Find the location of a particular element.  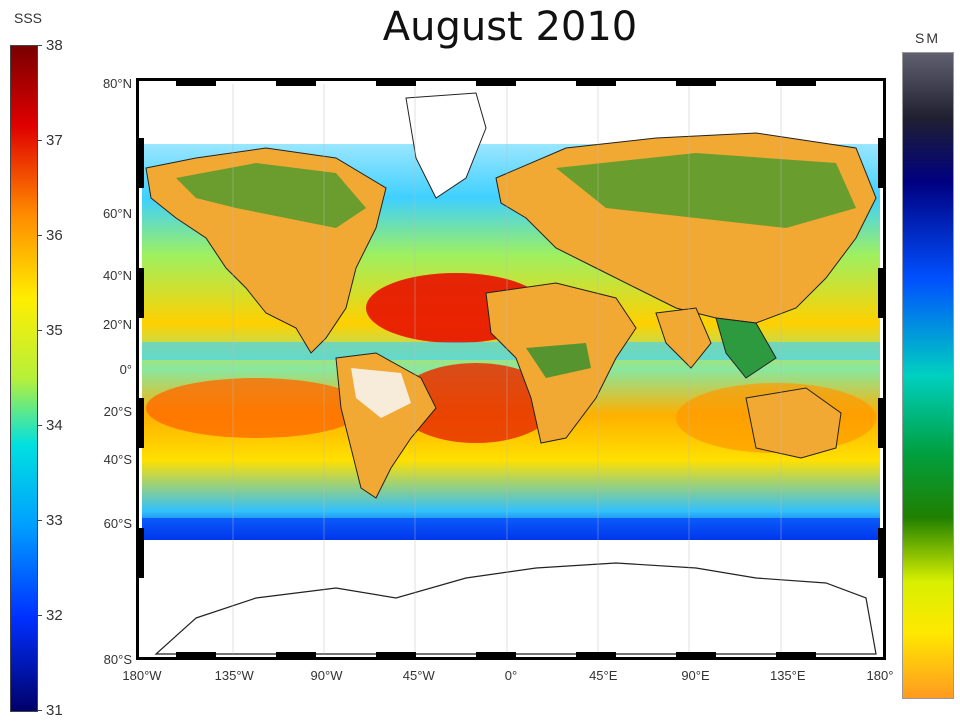

amazon-basin is located at coordinates (381, 393).